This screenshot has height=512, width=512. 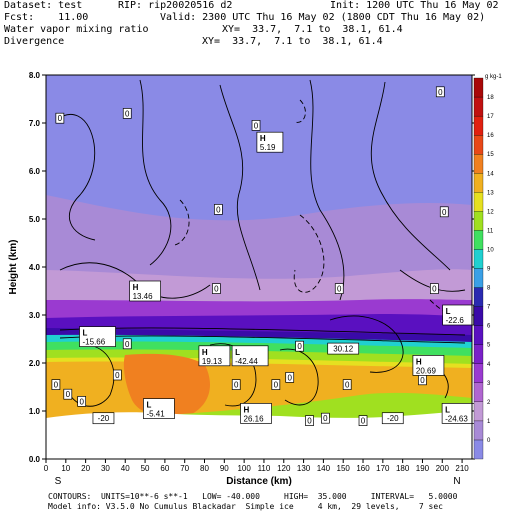 What do you see at coordinates (35, 315) in the screenshot?
I see `y-tick-label: 3.0` at bounding box center [35, 315].